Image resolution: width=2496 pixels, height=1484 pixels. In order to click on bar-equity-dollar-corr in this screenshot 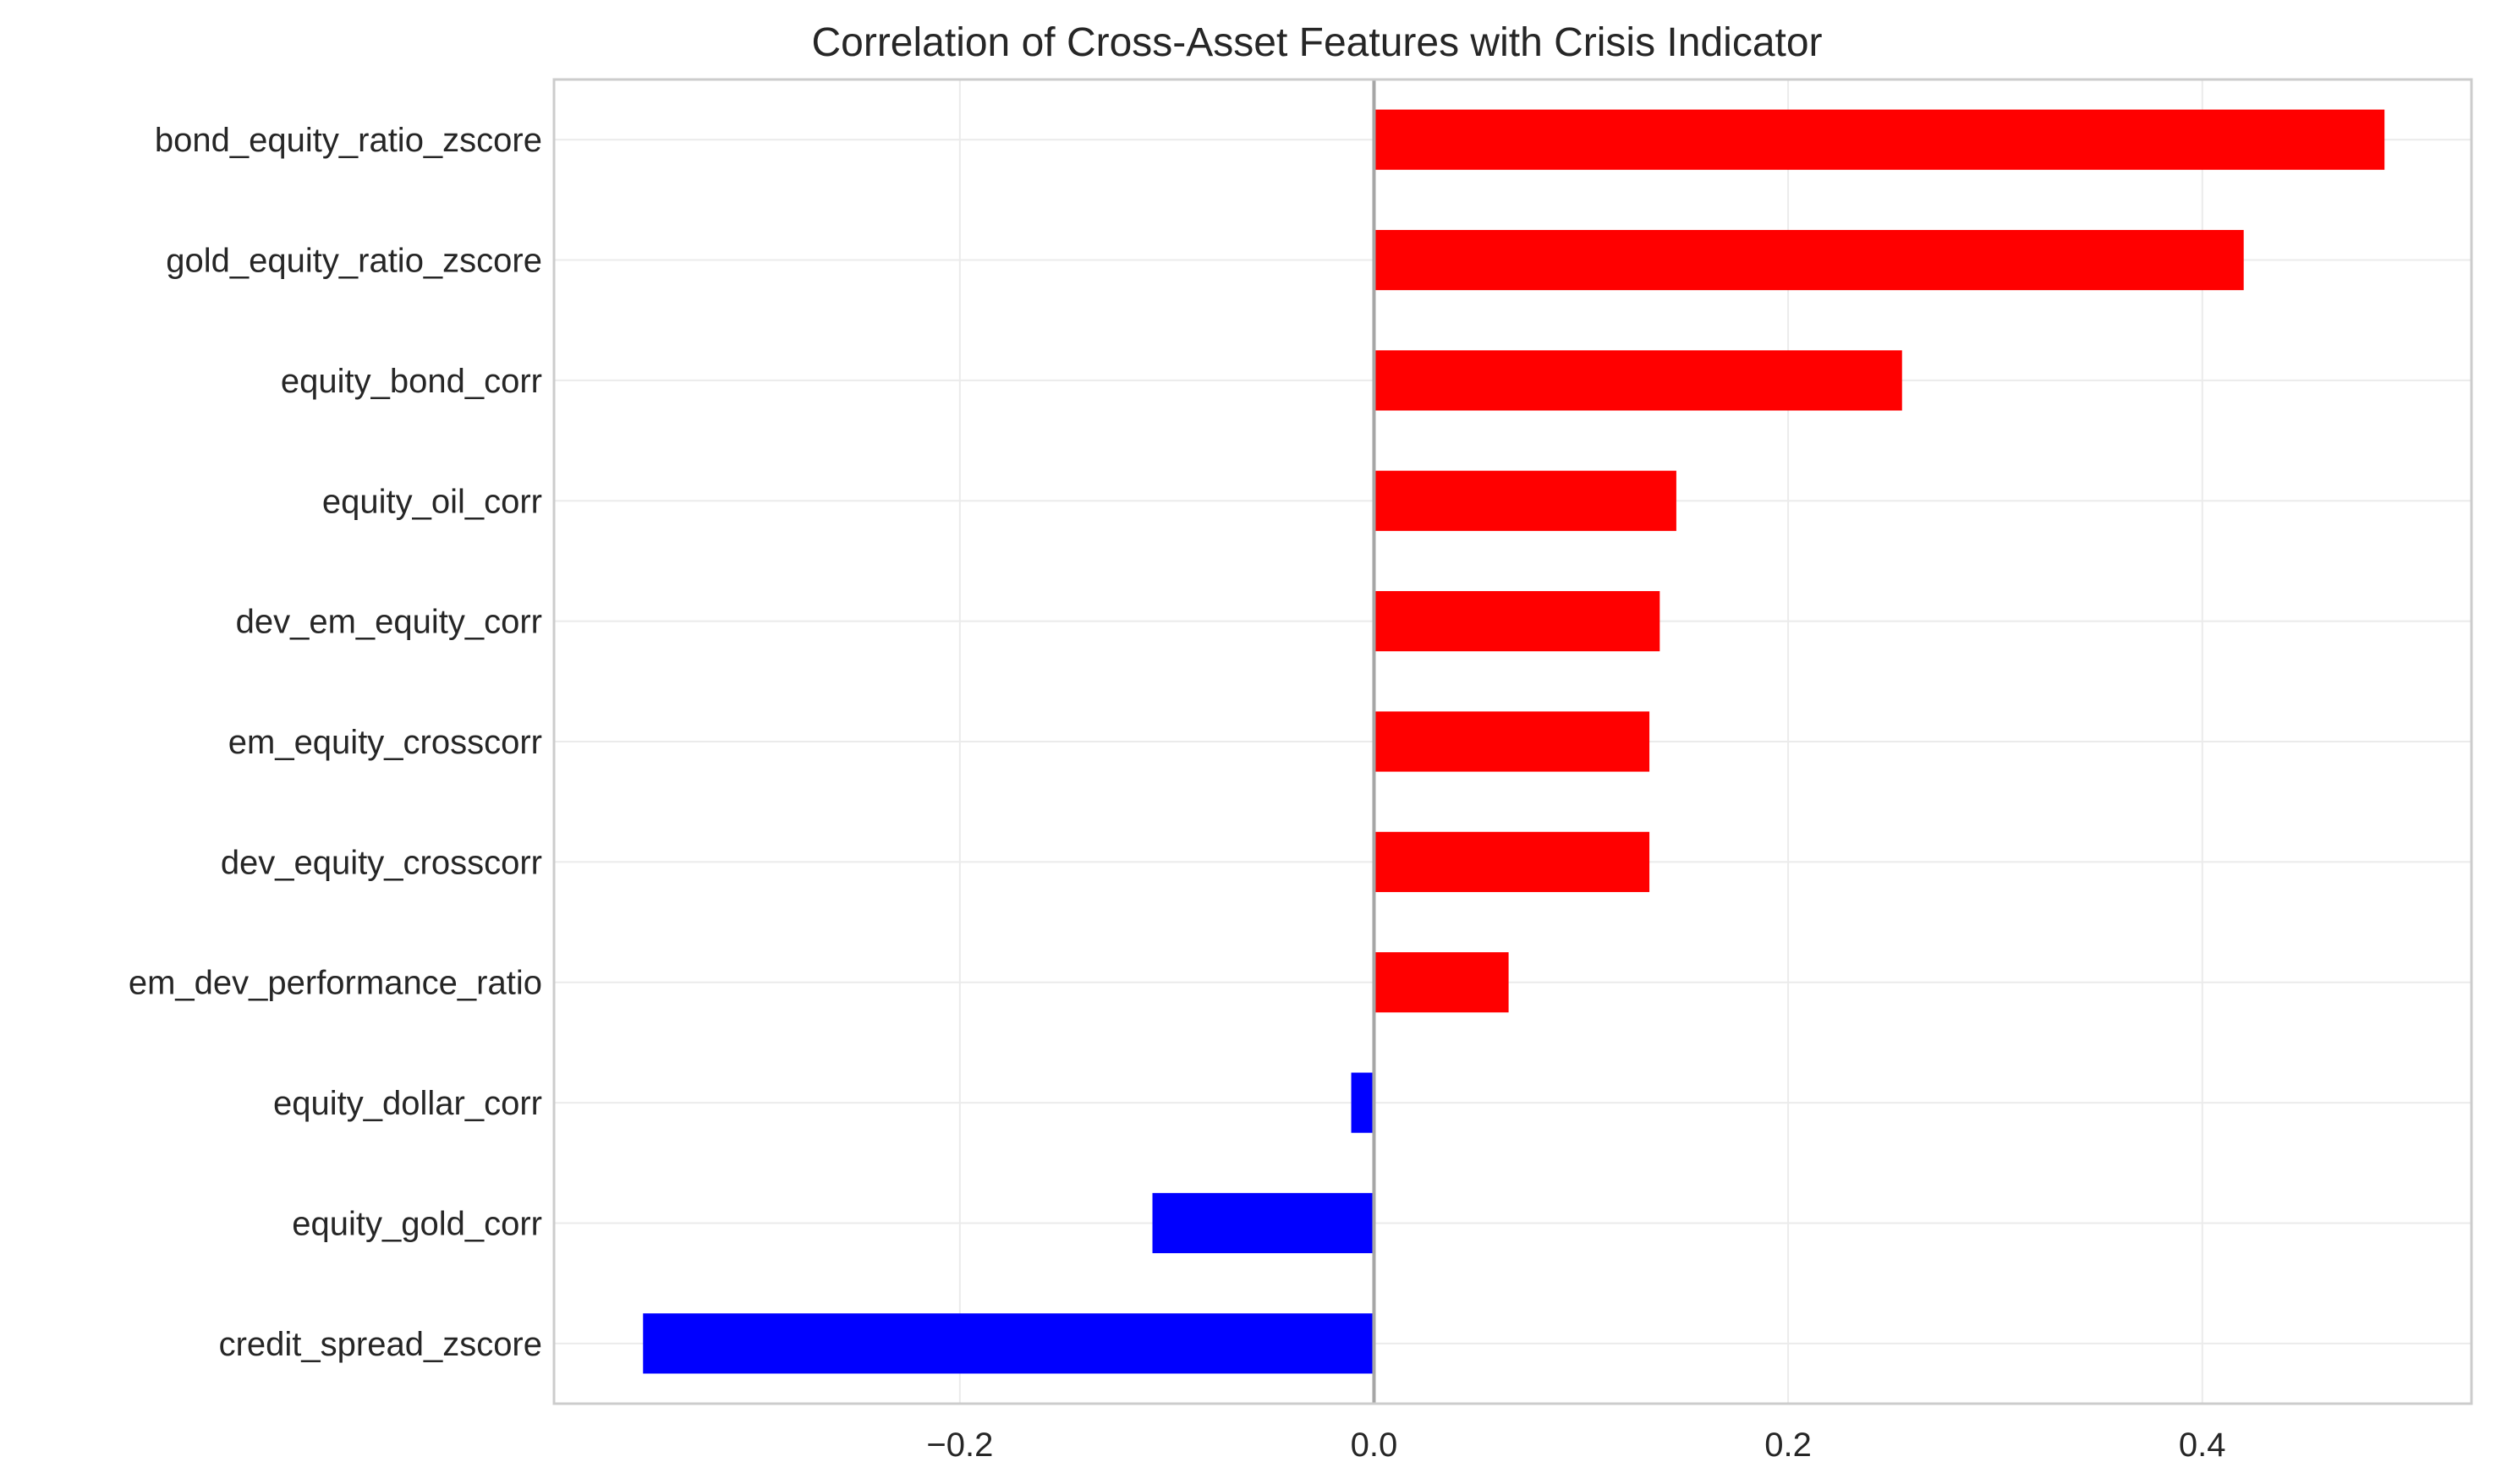, I will do `click(1363, 1102)`.